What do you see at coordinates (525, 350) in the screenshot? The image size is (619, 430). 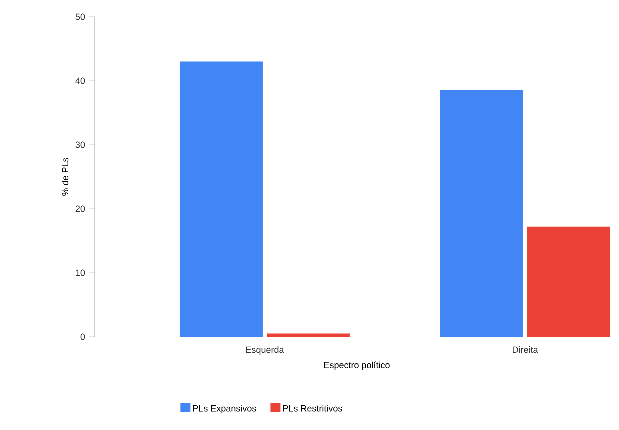 I see `x-tick-label: Direita` at bounding box center [525, 350].